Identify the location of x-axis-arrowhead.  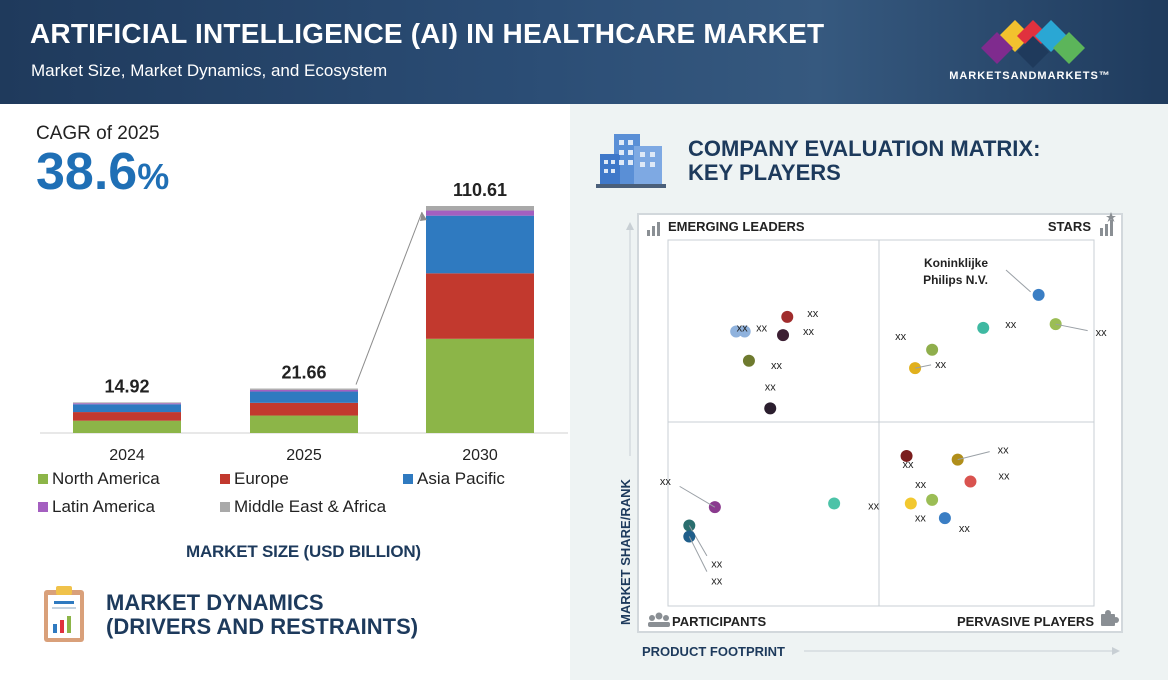
(1116, 651).